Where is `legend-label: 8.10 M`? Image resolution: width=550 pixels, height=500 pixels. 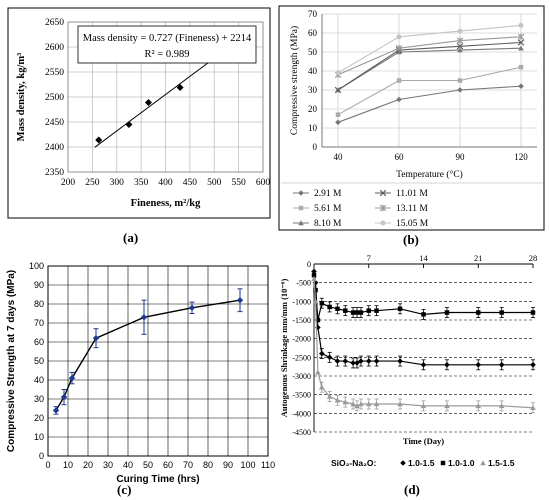
legend-label: 8.10 M is located at coordinates (328, 224).